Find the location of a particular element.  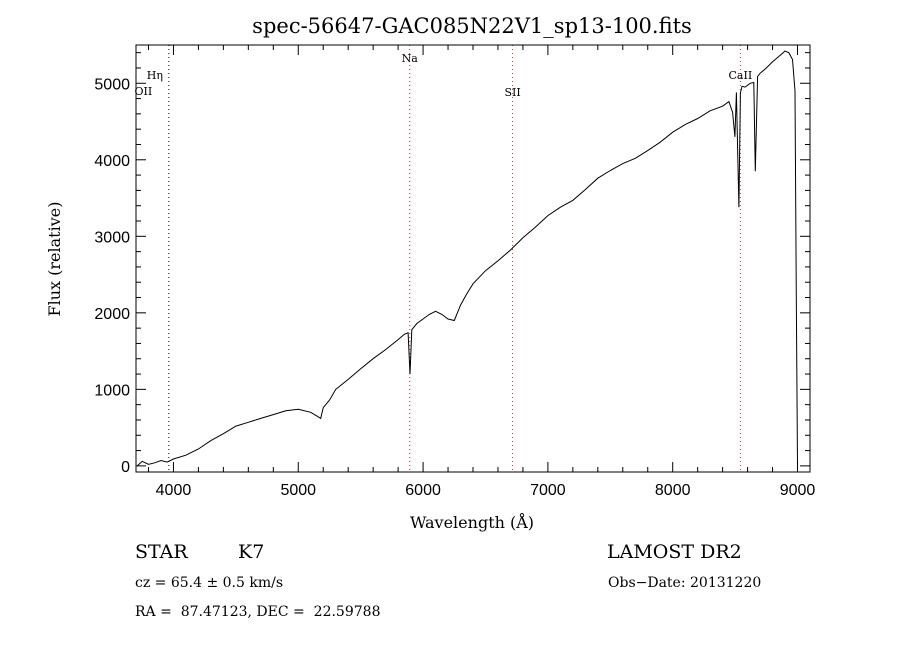

line-label-2: Na is located at coordinates (410, 58).